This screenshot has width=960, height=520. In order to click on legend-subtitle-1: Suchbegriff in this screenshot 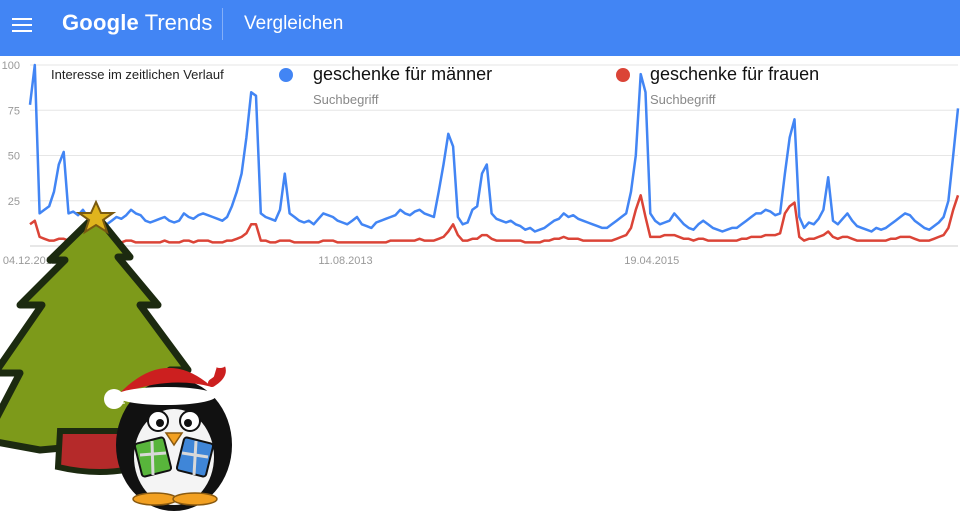, I will do `click(346, 99)`.